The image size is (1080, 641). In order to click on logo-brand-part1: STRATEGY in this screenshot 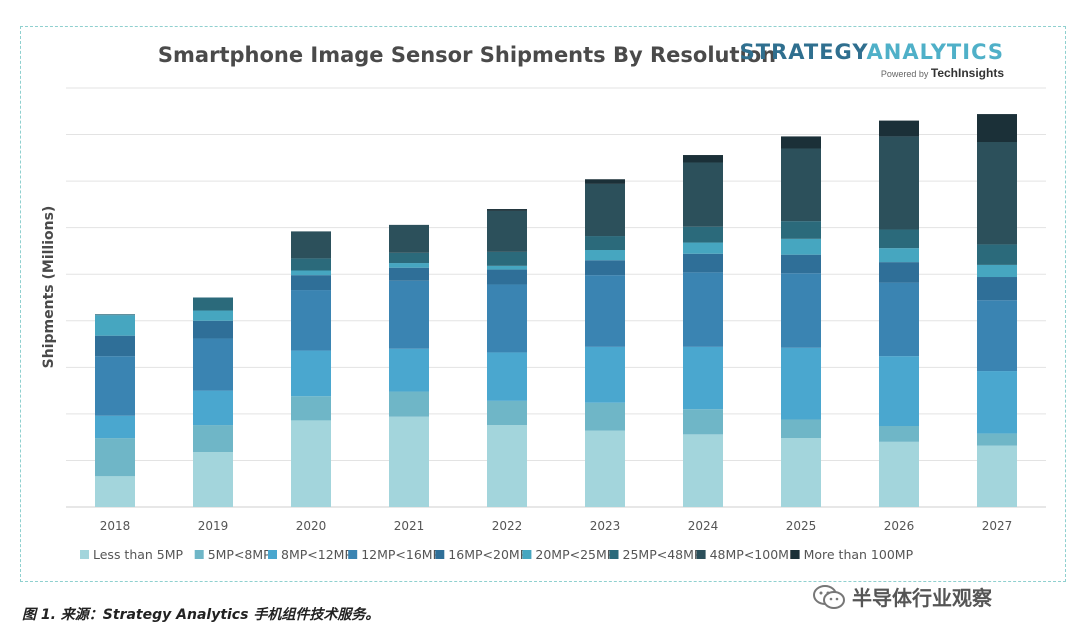, I will do `click(803, 52)`.